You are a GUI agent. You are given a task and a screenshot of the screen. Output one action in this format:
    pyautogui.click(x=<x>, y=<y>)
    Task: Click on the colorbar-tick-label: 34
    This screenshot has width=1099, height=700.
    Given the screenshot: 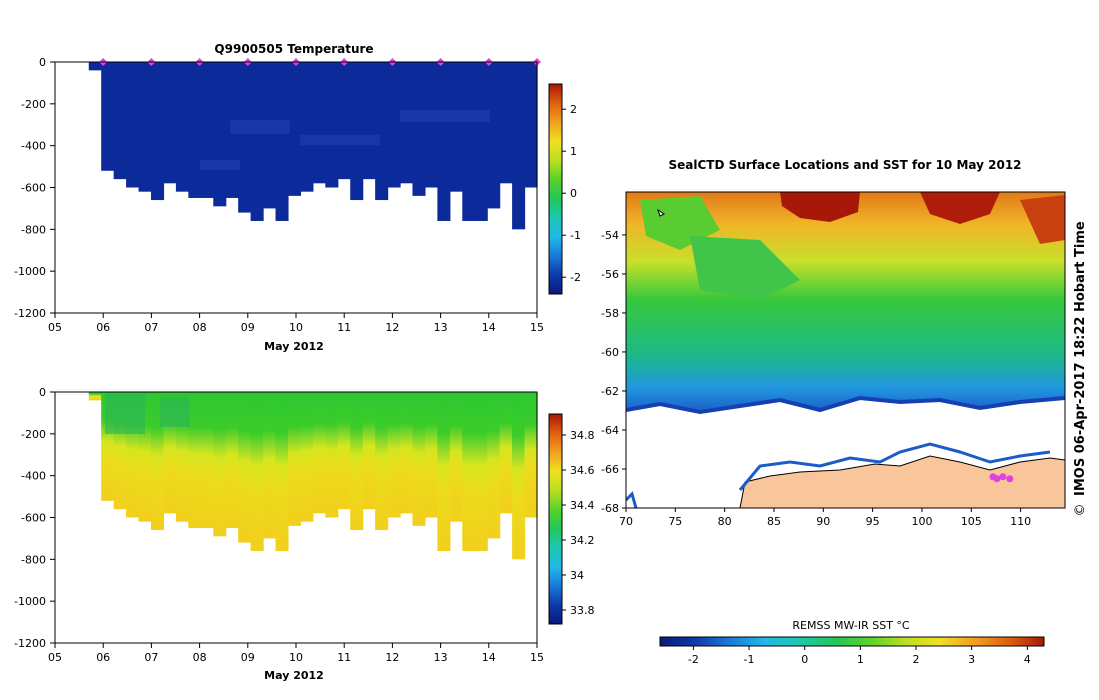 What is the action you would take?
    pyautogui.click(x=577, y=575)
    